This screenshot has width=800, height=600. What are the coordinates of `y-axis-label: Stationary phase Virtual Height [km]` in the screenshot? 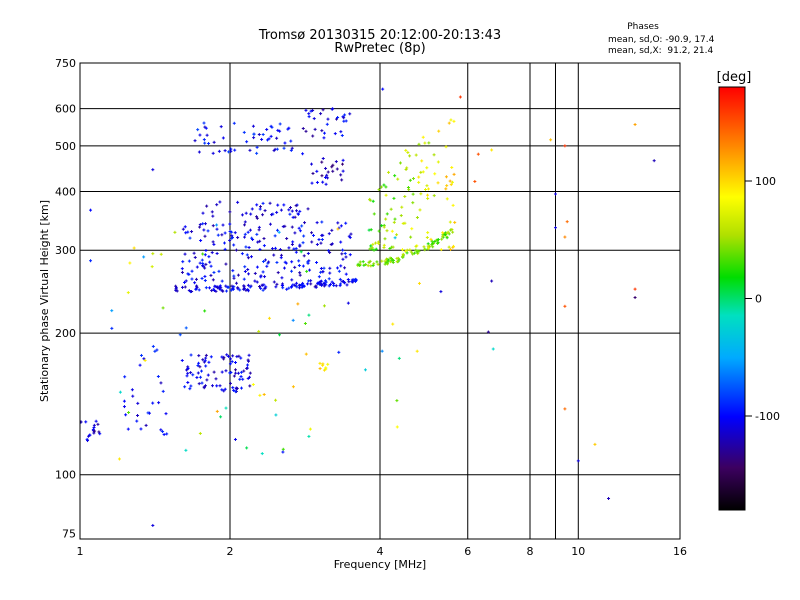 It's located at (44, 301).